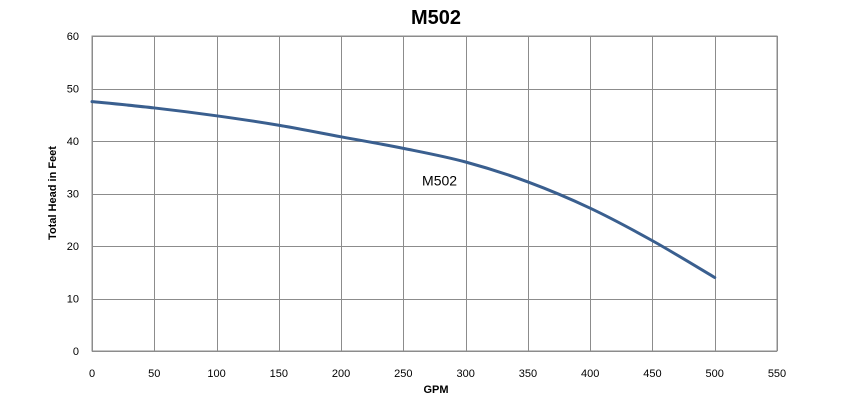  What do you see at coordinates (73, 142) in the screenshot?
I see `y-tick-label: 40` at bounding box center [73, 142].